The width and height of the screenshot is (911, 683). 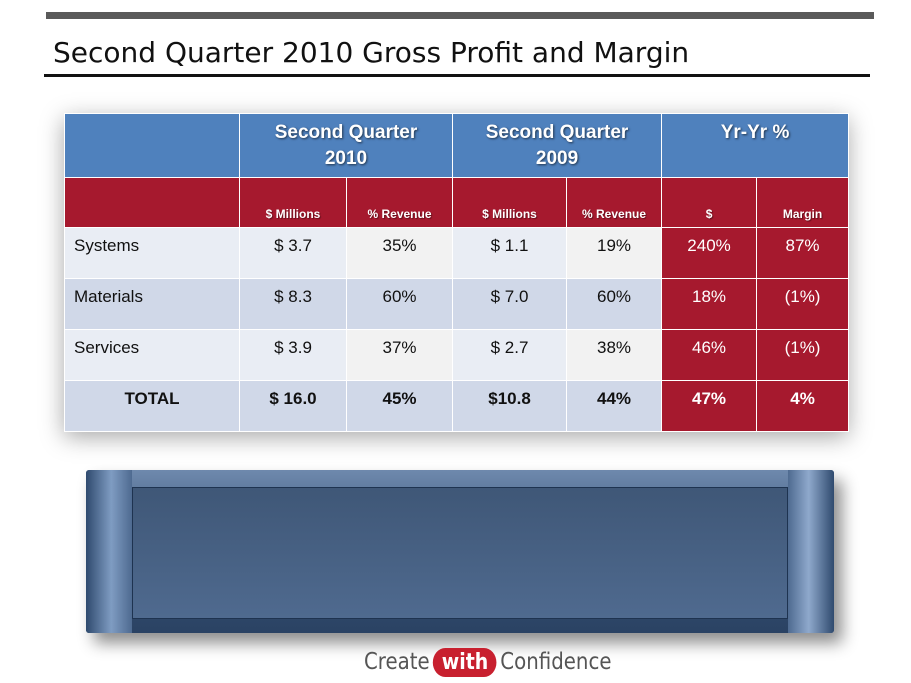 I want to click on table-row-total: TOTAL $ 16.0 45% $10.8 44% 47% 4%, so click(x=457, y=406).